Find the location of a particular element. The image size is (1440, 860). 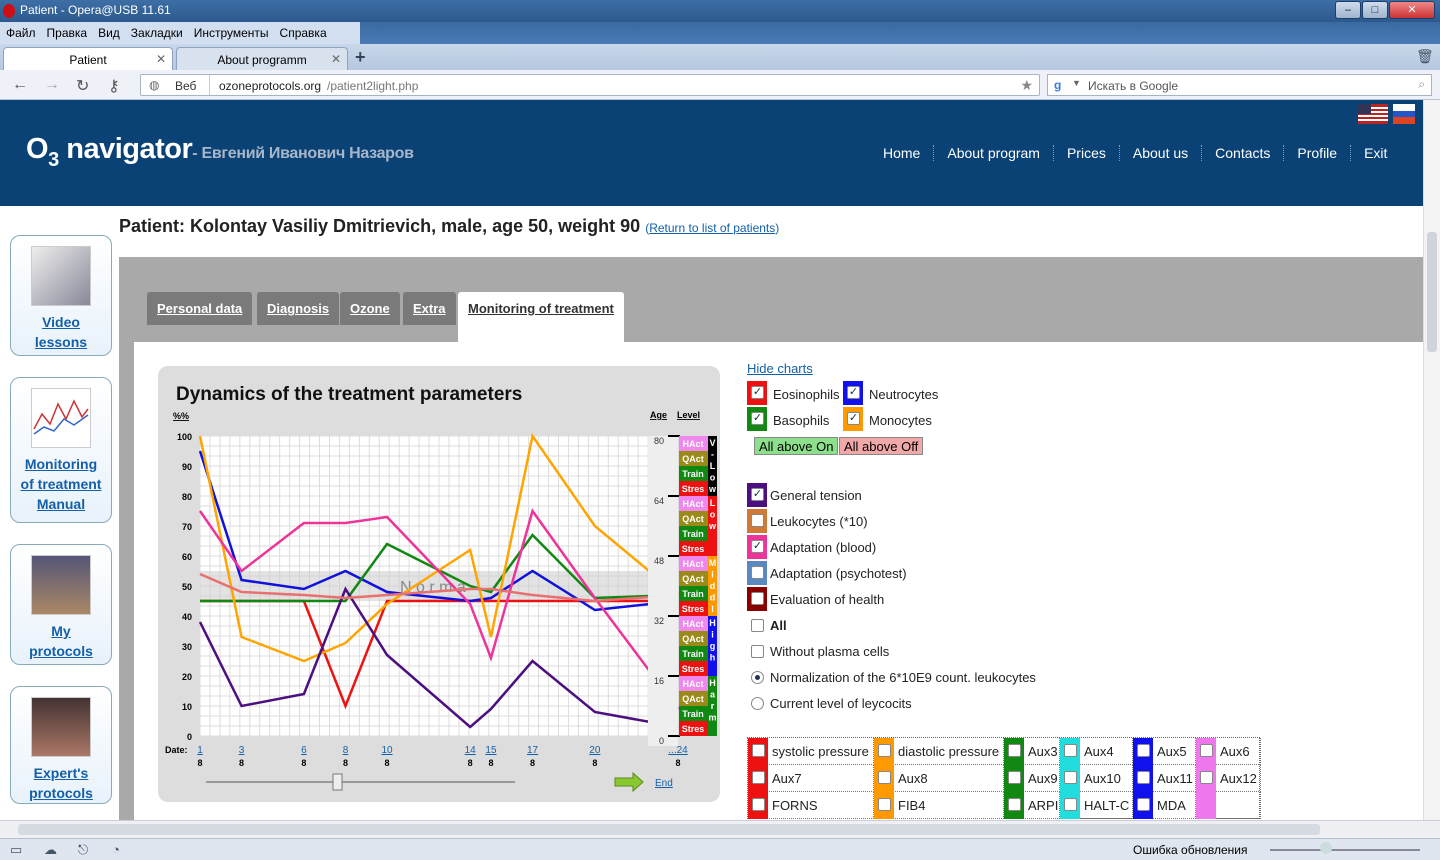

tab-ozone: Ozone is located at coordinates (370, 308).